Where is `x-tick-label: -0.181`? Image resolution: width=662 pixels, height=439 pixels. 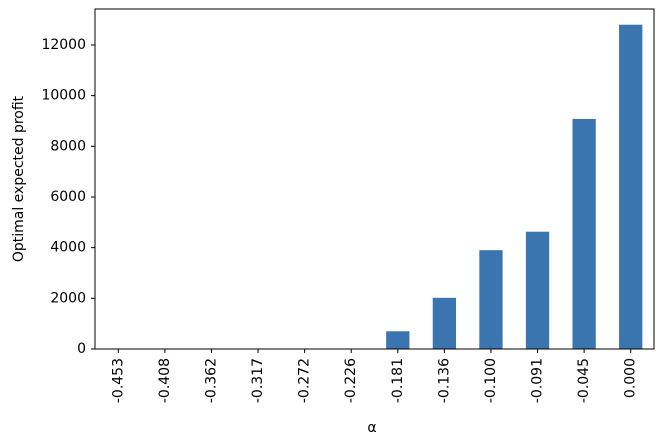 x-tick-label: -0.181 is located at coordinates (398, 380).